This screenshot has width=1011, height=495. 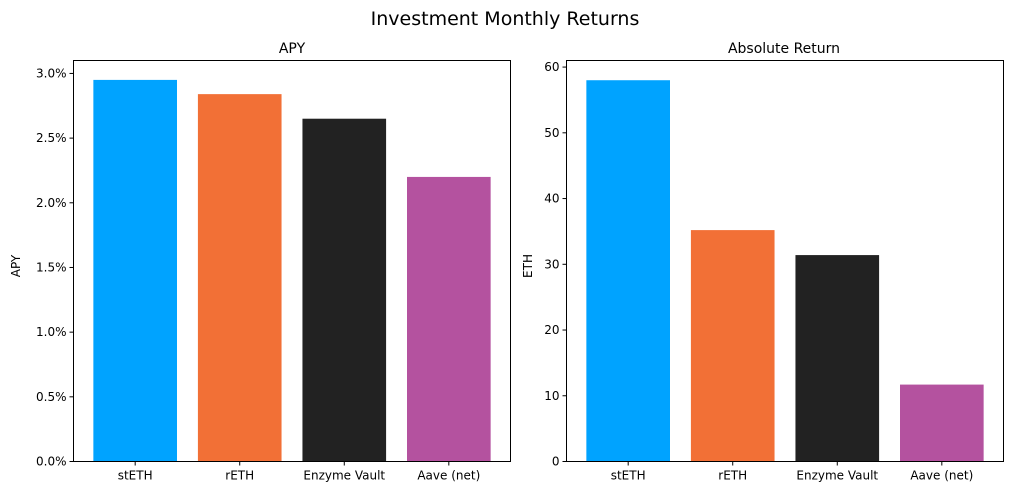 What do you see at coordinates (239, 278) in the screenshot?
I see `apy-bar-reth` at bounding box center [239, 278].